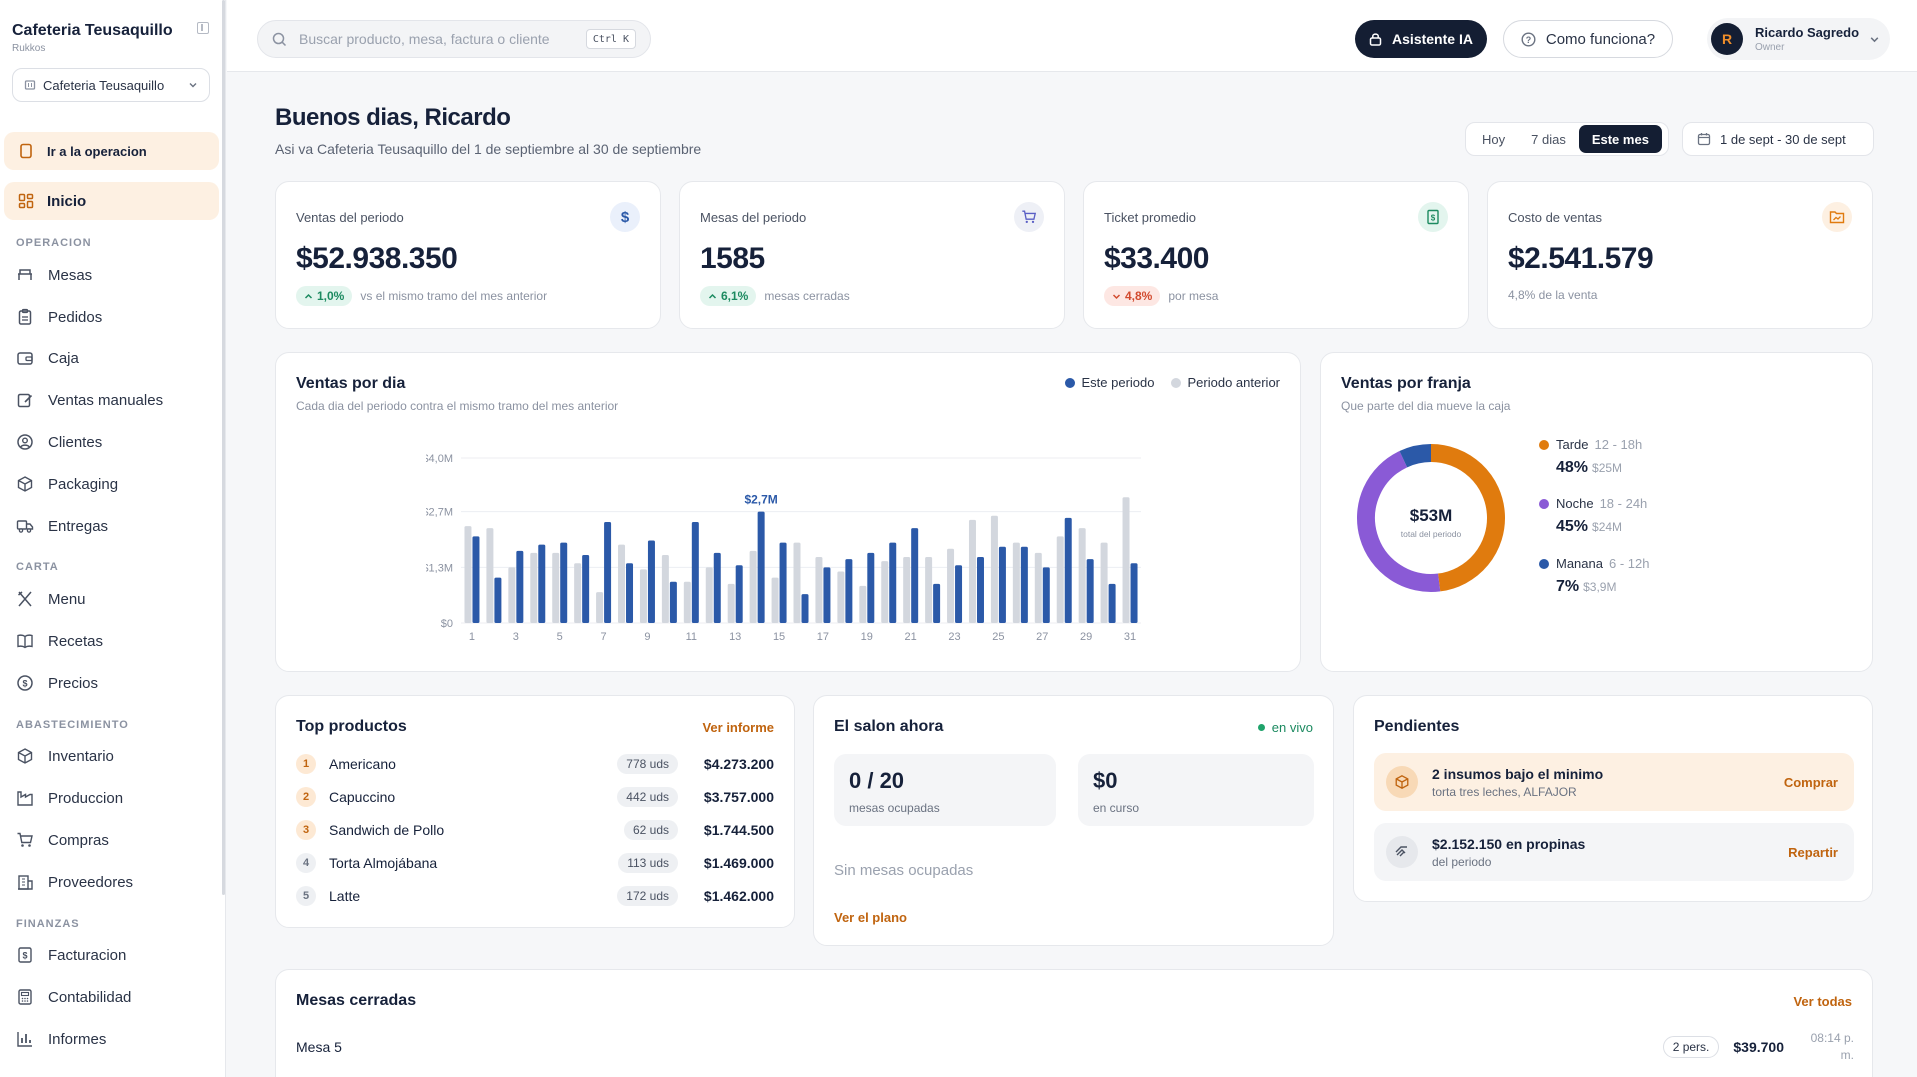 This screenshot has height=1077, width=1917. I want to click on sidebar-item-label: Ventas manuales, so click(106, 400).